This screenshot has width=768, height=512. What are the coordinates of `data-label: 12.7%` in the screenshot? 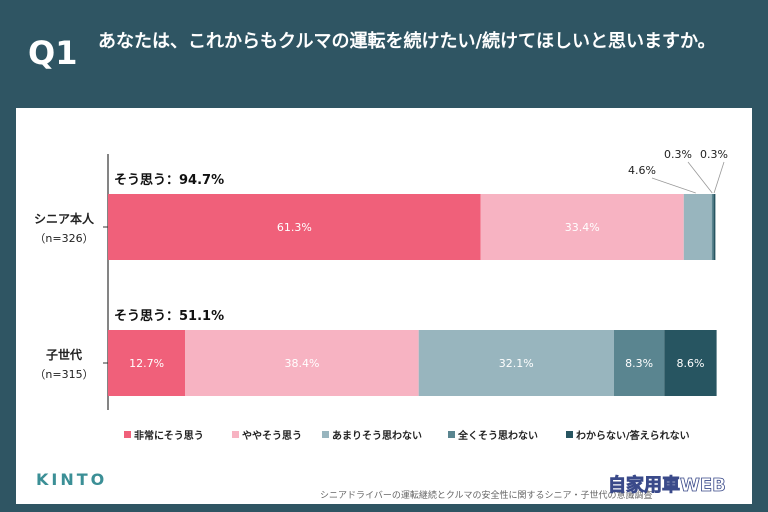 It's located at (146, 363).